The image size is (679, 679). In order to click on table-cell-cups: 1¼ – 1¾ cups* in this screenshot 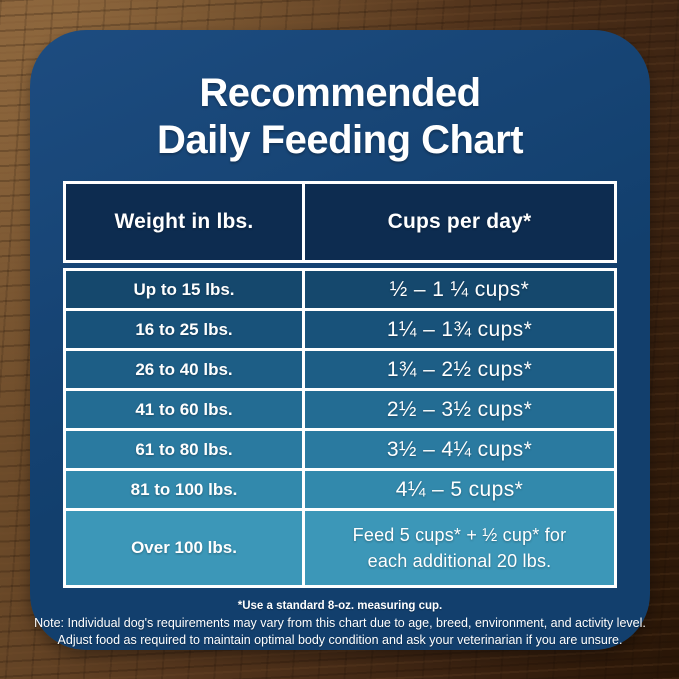, I will do `click(459, 329)`.